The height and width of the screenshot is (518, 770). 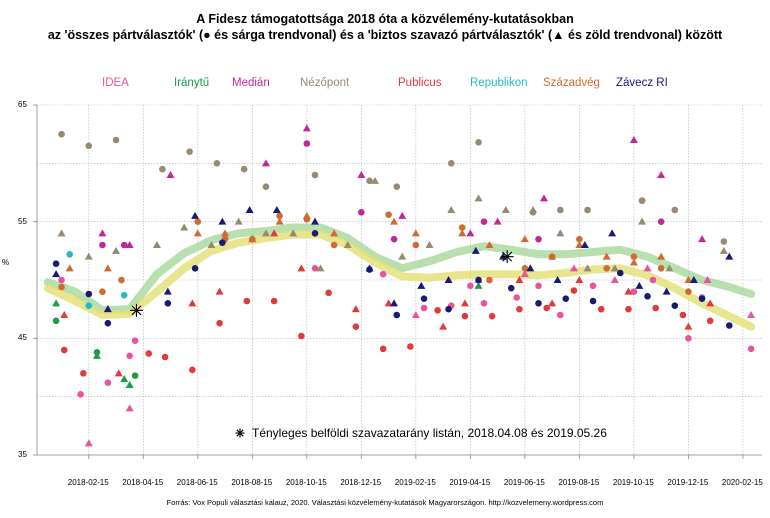 What do you see at coordinates (415, 482) in the screenshot?
I see `x-tick-label: 2019-02-15` at bounding box center [415, 482].